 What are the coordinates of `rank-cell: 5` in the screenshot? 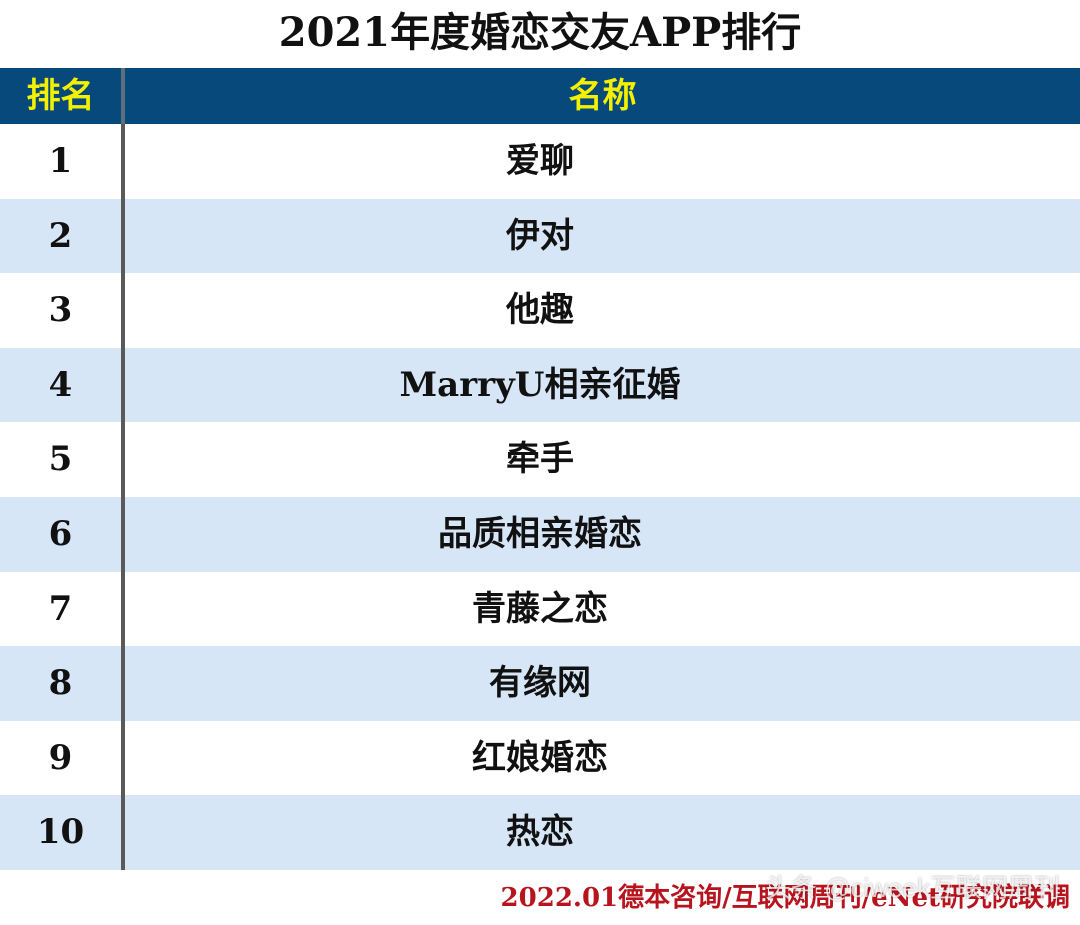 It's located at (60, 459).